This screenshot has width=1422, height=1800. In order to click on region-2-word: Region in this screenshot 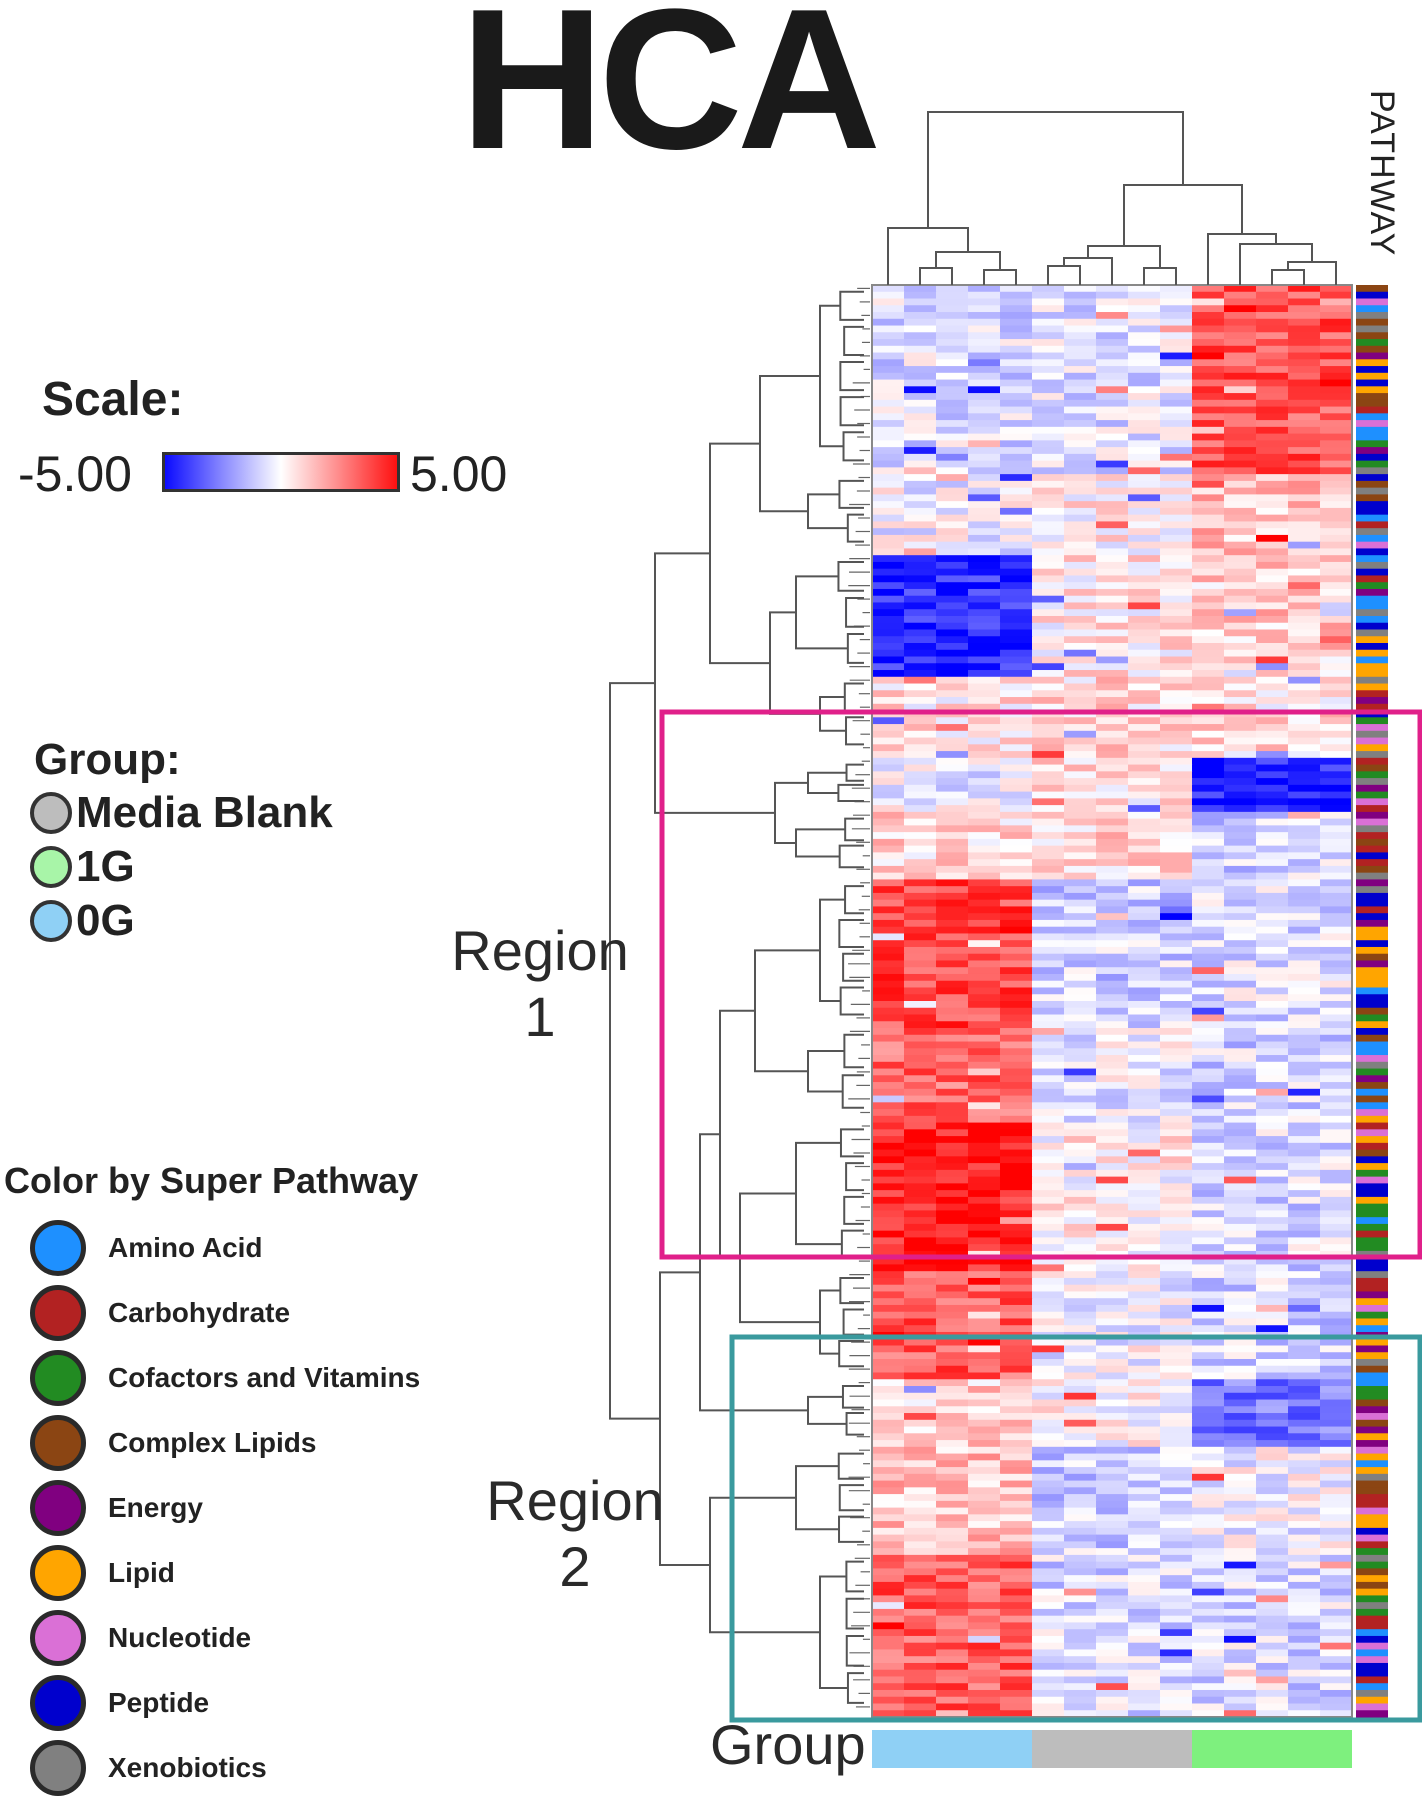, I will do `click(575, 1500)`.